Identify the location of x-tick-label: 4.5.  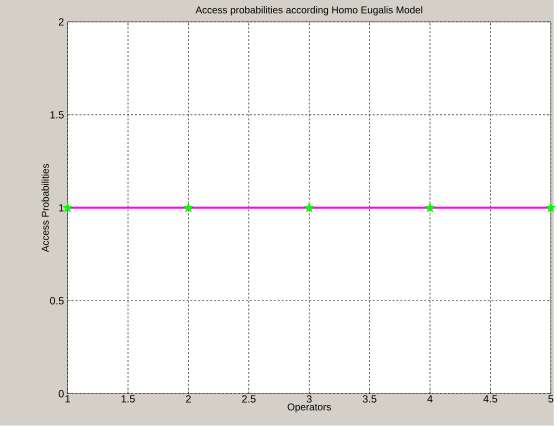
(490, 399).